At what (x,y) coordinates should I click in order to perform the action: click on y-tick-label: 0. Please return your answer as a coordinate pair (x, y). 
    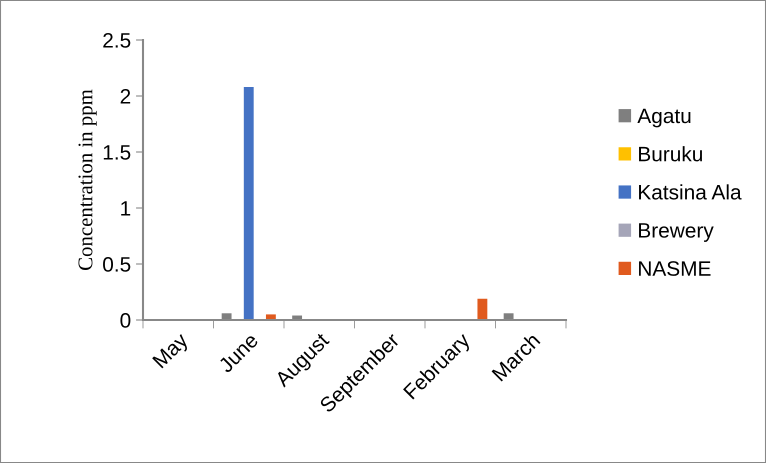
    Looking at the image, I should click on (125, 320).